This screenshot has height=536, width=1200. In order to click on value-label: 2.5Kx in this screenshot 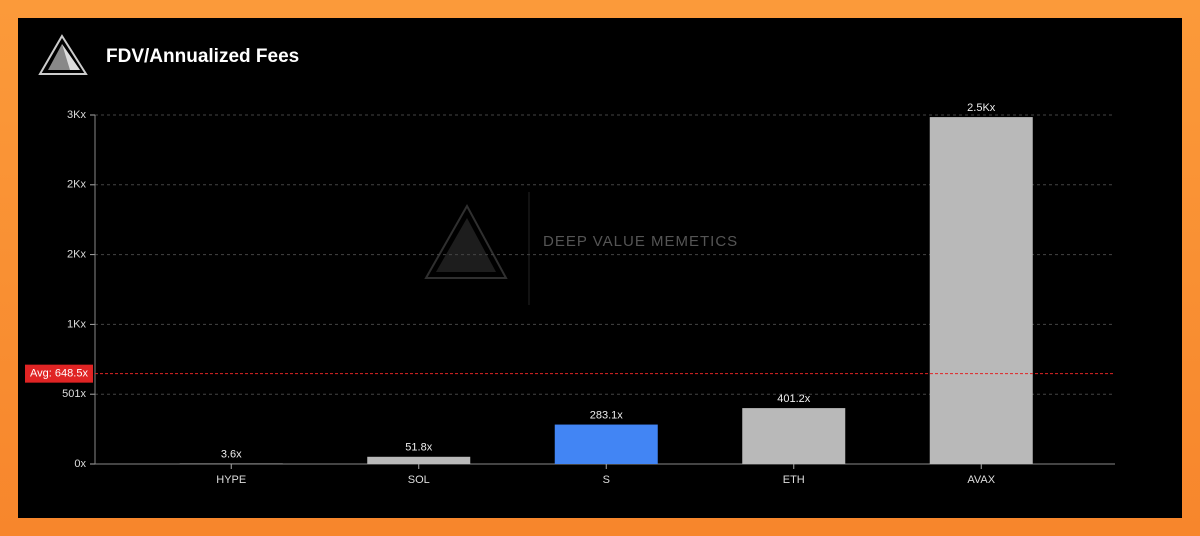, I will do `click(981, 108)`.